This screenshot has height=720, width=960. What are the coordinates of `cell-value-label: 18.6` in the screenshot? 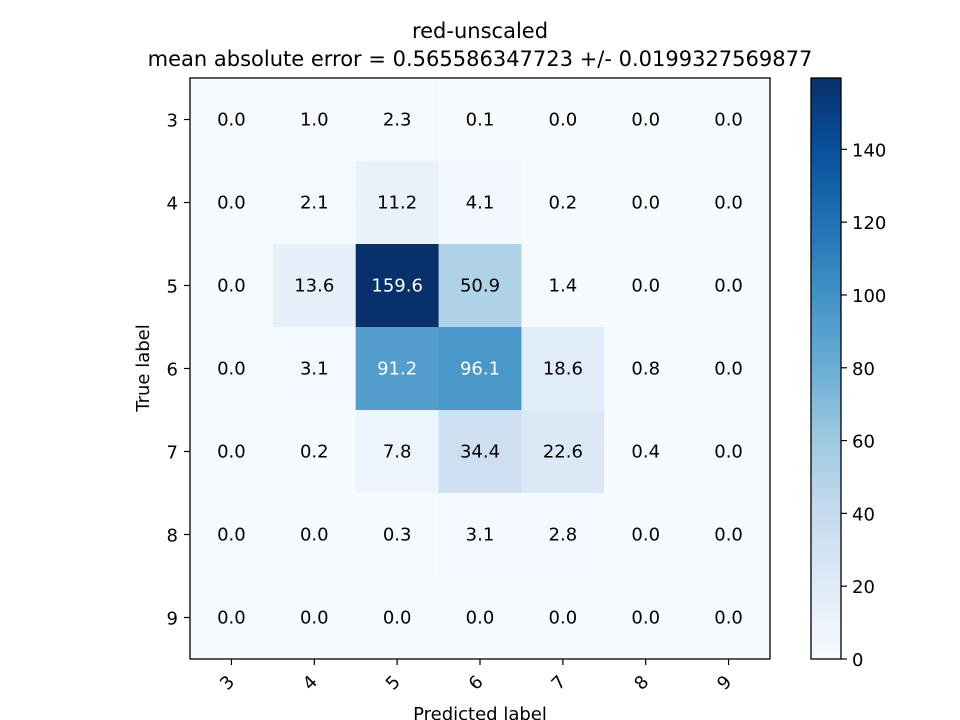 It's located at (563, 369).